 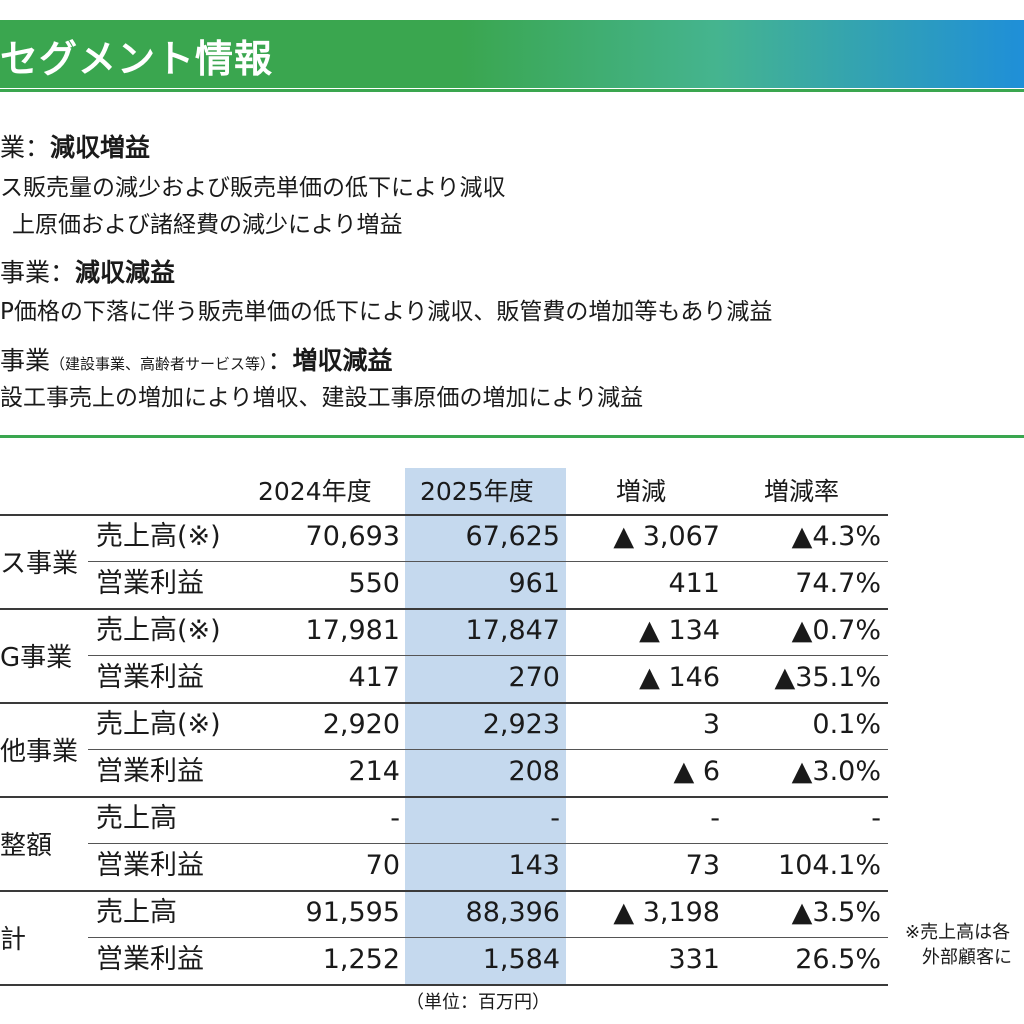 What do you see at coordinates (253, 188) in the screenshot?
I see `segment-detail: ス販売量の減少および販売単価の低下により減収` at bounding box center [253, 188].